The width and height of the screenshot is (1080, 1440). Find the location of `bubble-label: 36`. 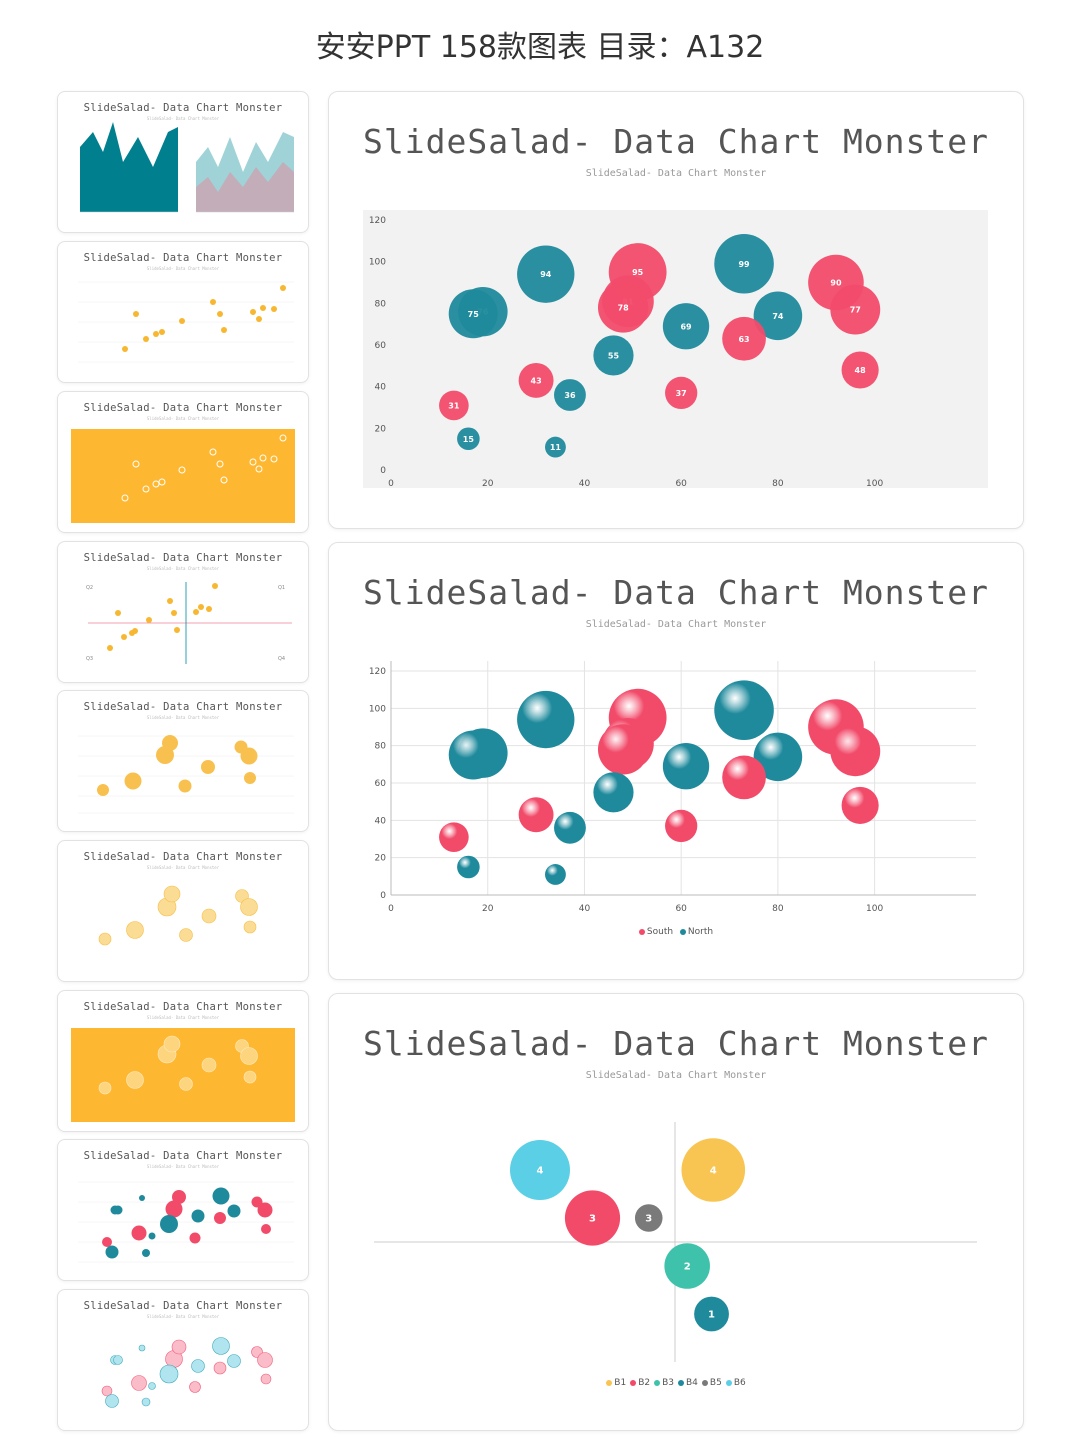

bubble-label: 36 is located at coordinates (570, 395).